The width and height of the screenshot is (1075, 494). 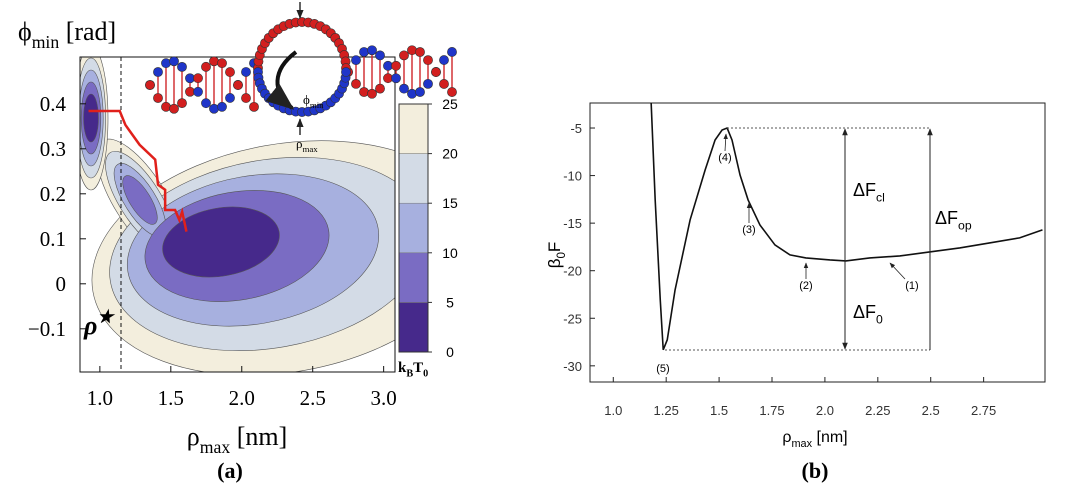 What do you see at coordinates (554, 263) in the screenshot?
I see `y-axis-label-part: β` at bounding box center [554, 263].